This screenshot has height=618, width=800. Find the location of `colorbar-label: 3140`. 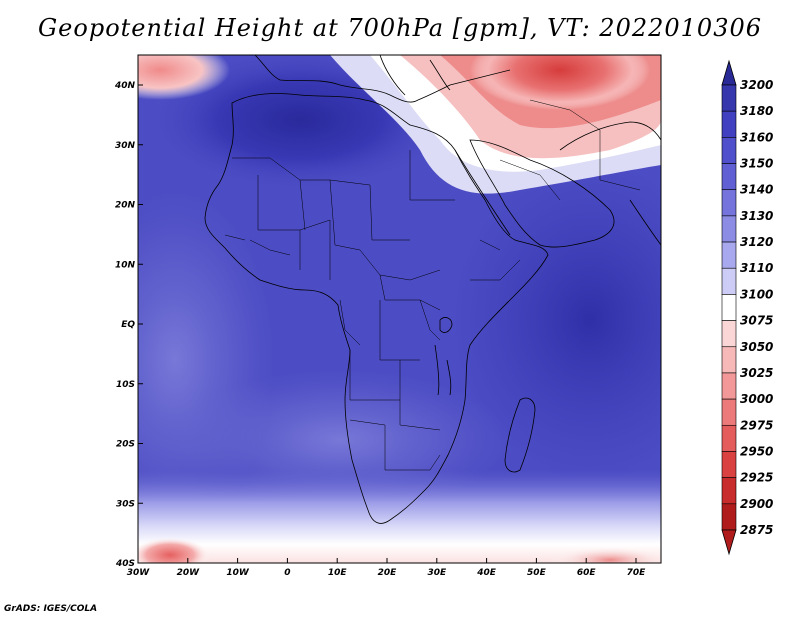

colorbar-label: 3140 is located at coordinates (756, 190).